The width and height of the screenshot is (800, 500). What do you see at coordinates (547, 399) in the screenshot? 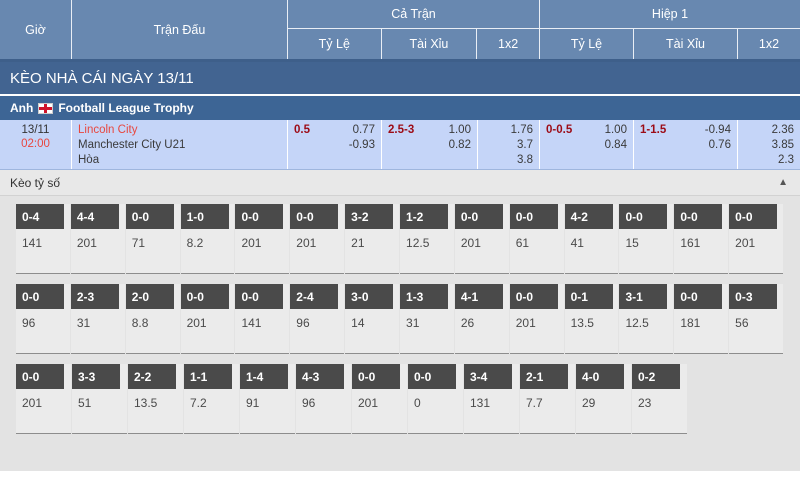
I see `score-cell: 2-1 7.7` at bounding box center [547, 399].